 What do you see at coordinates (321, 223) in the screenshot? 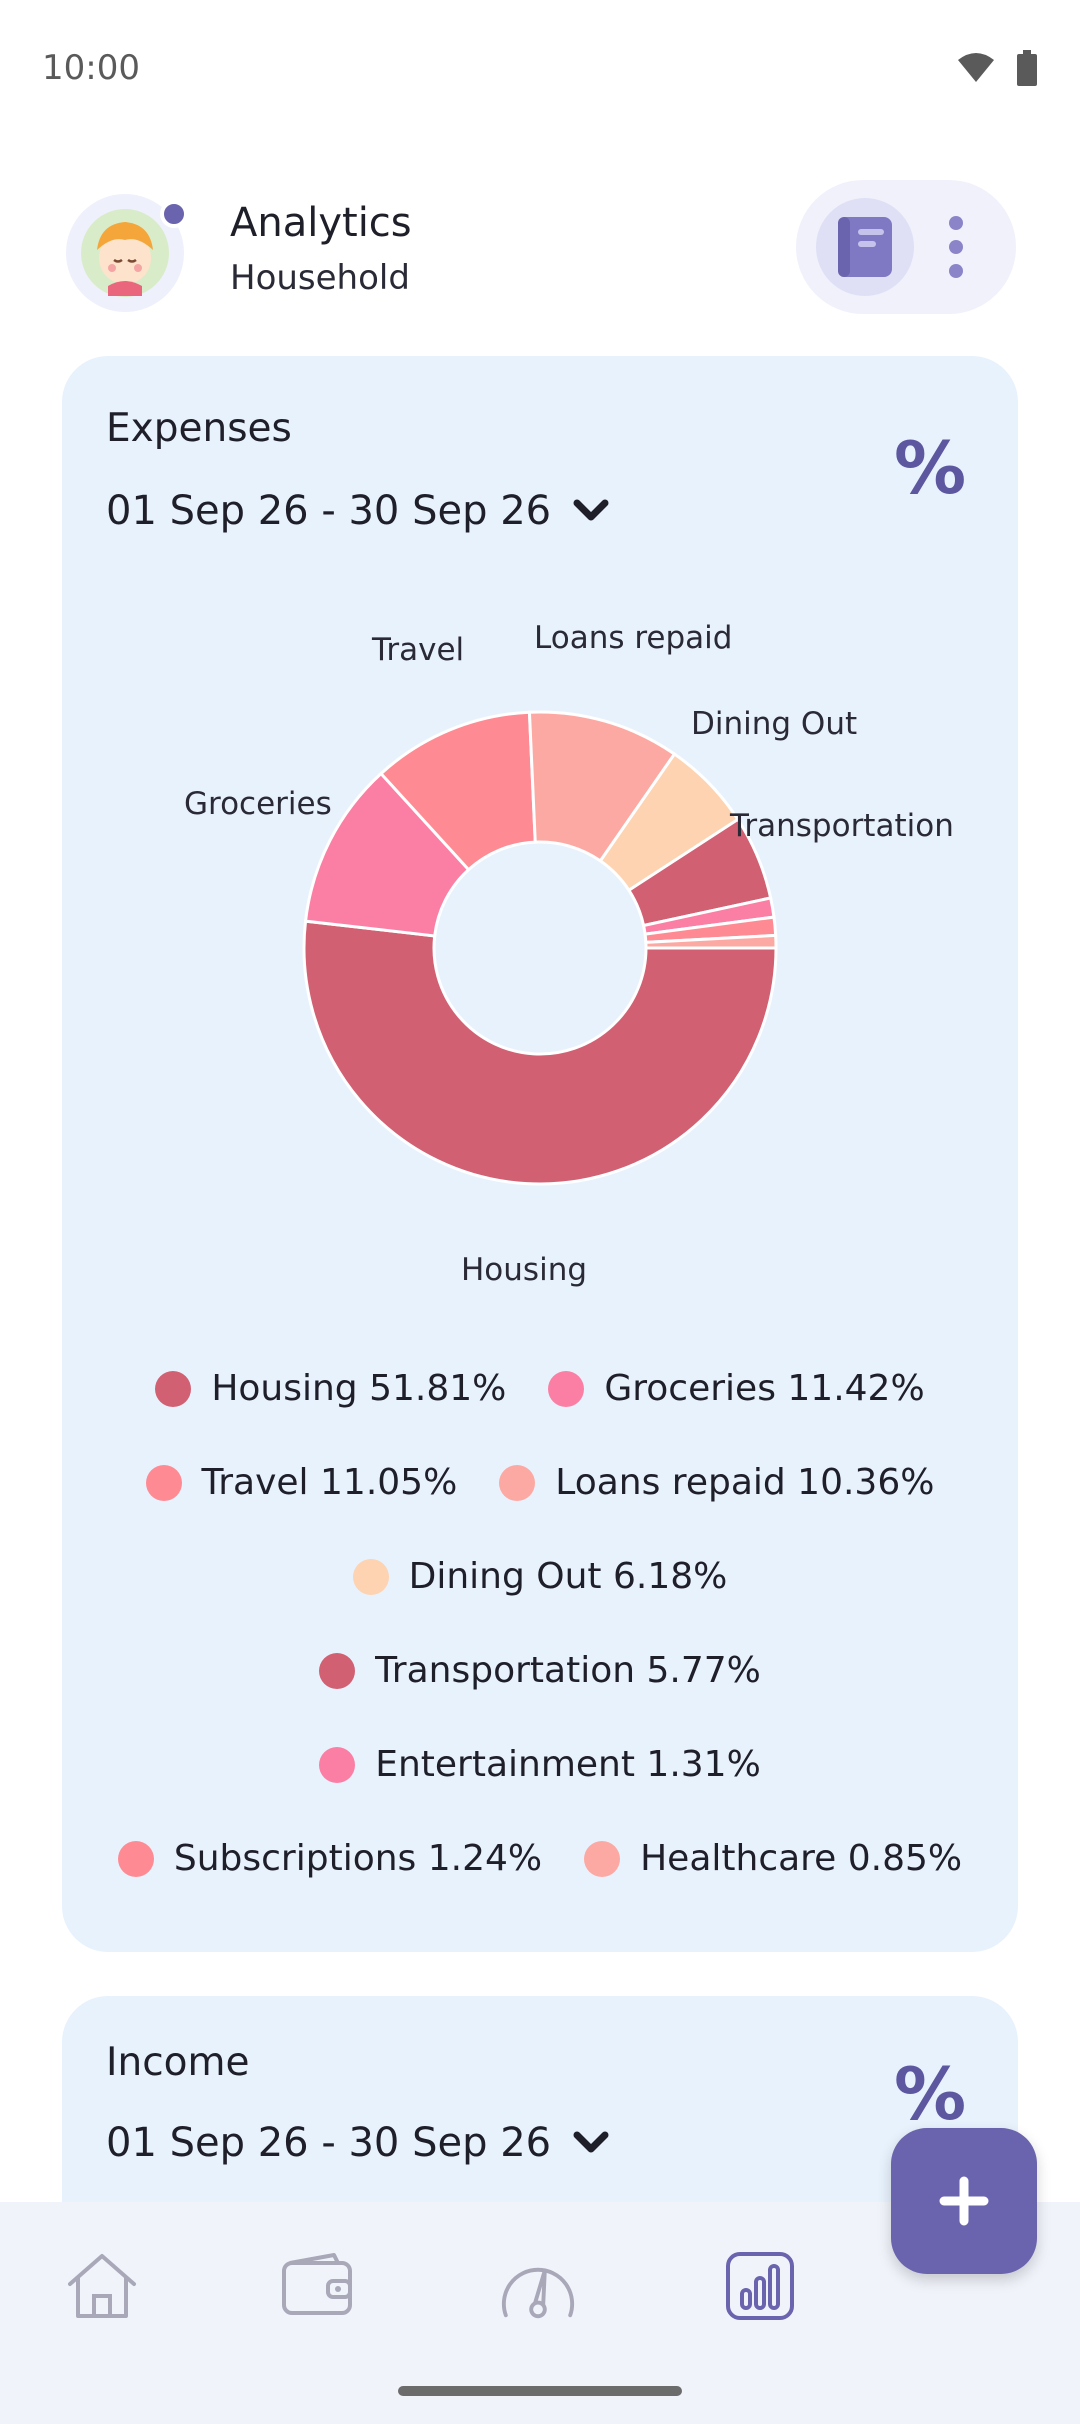
I see `page-title: Analytics` at bounding box center [321, 223].